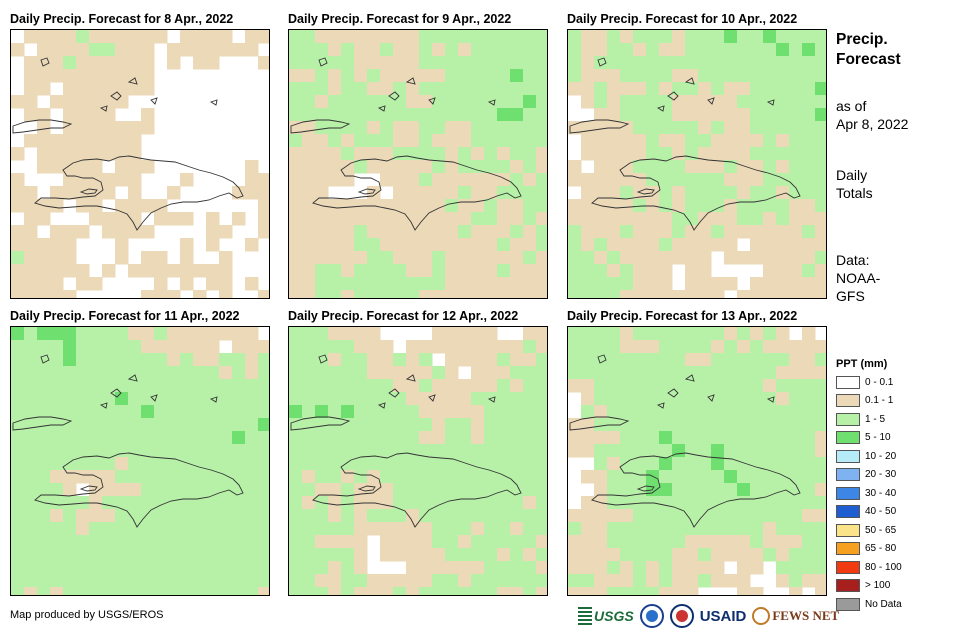 The height and width of the screenshot is (635, 970). What do you see at coordinates (896, 438) in the screenshot?
I see `legend-item: 5 - 10` at bounding box center [896, 438].